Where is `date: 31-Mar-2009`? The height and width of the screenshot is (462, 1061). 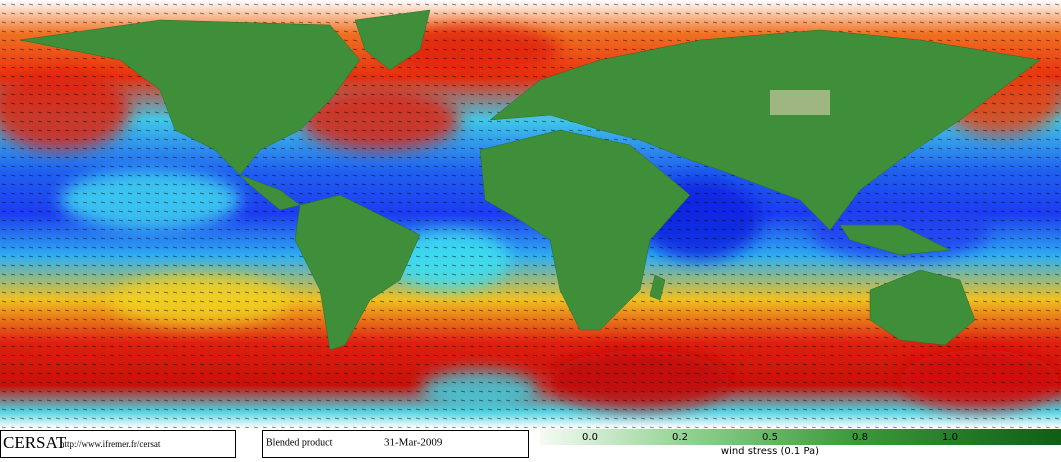 date: 31-Mar-2009 is located at coordinates (413, 443).